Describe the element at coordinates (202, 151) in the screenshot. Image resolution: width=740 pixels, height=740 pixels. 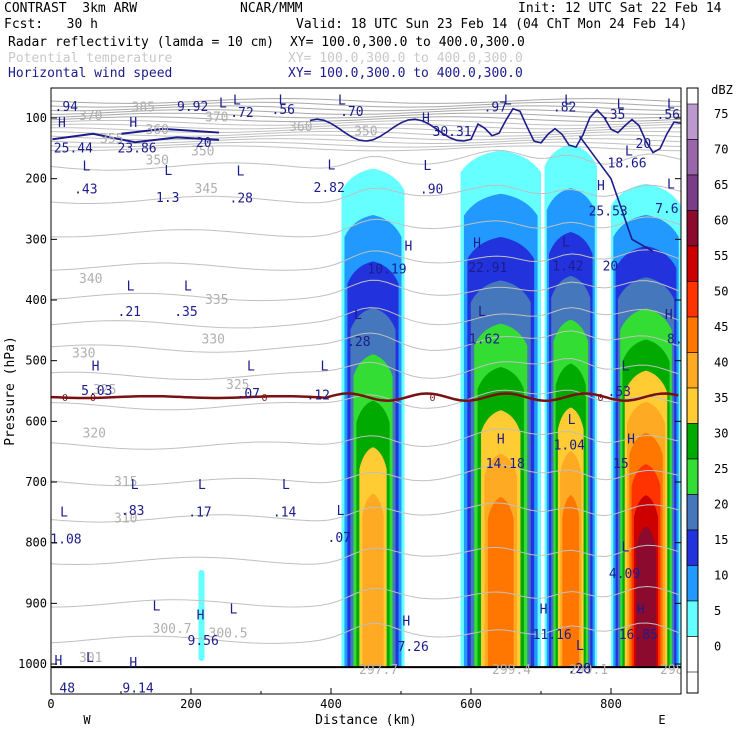
I see `theta-label: 350` at that location.